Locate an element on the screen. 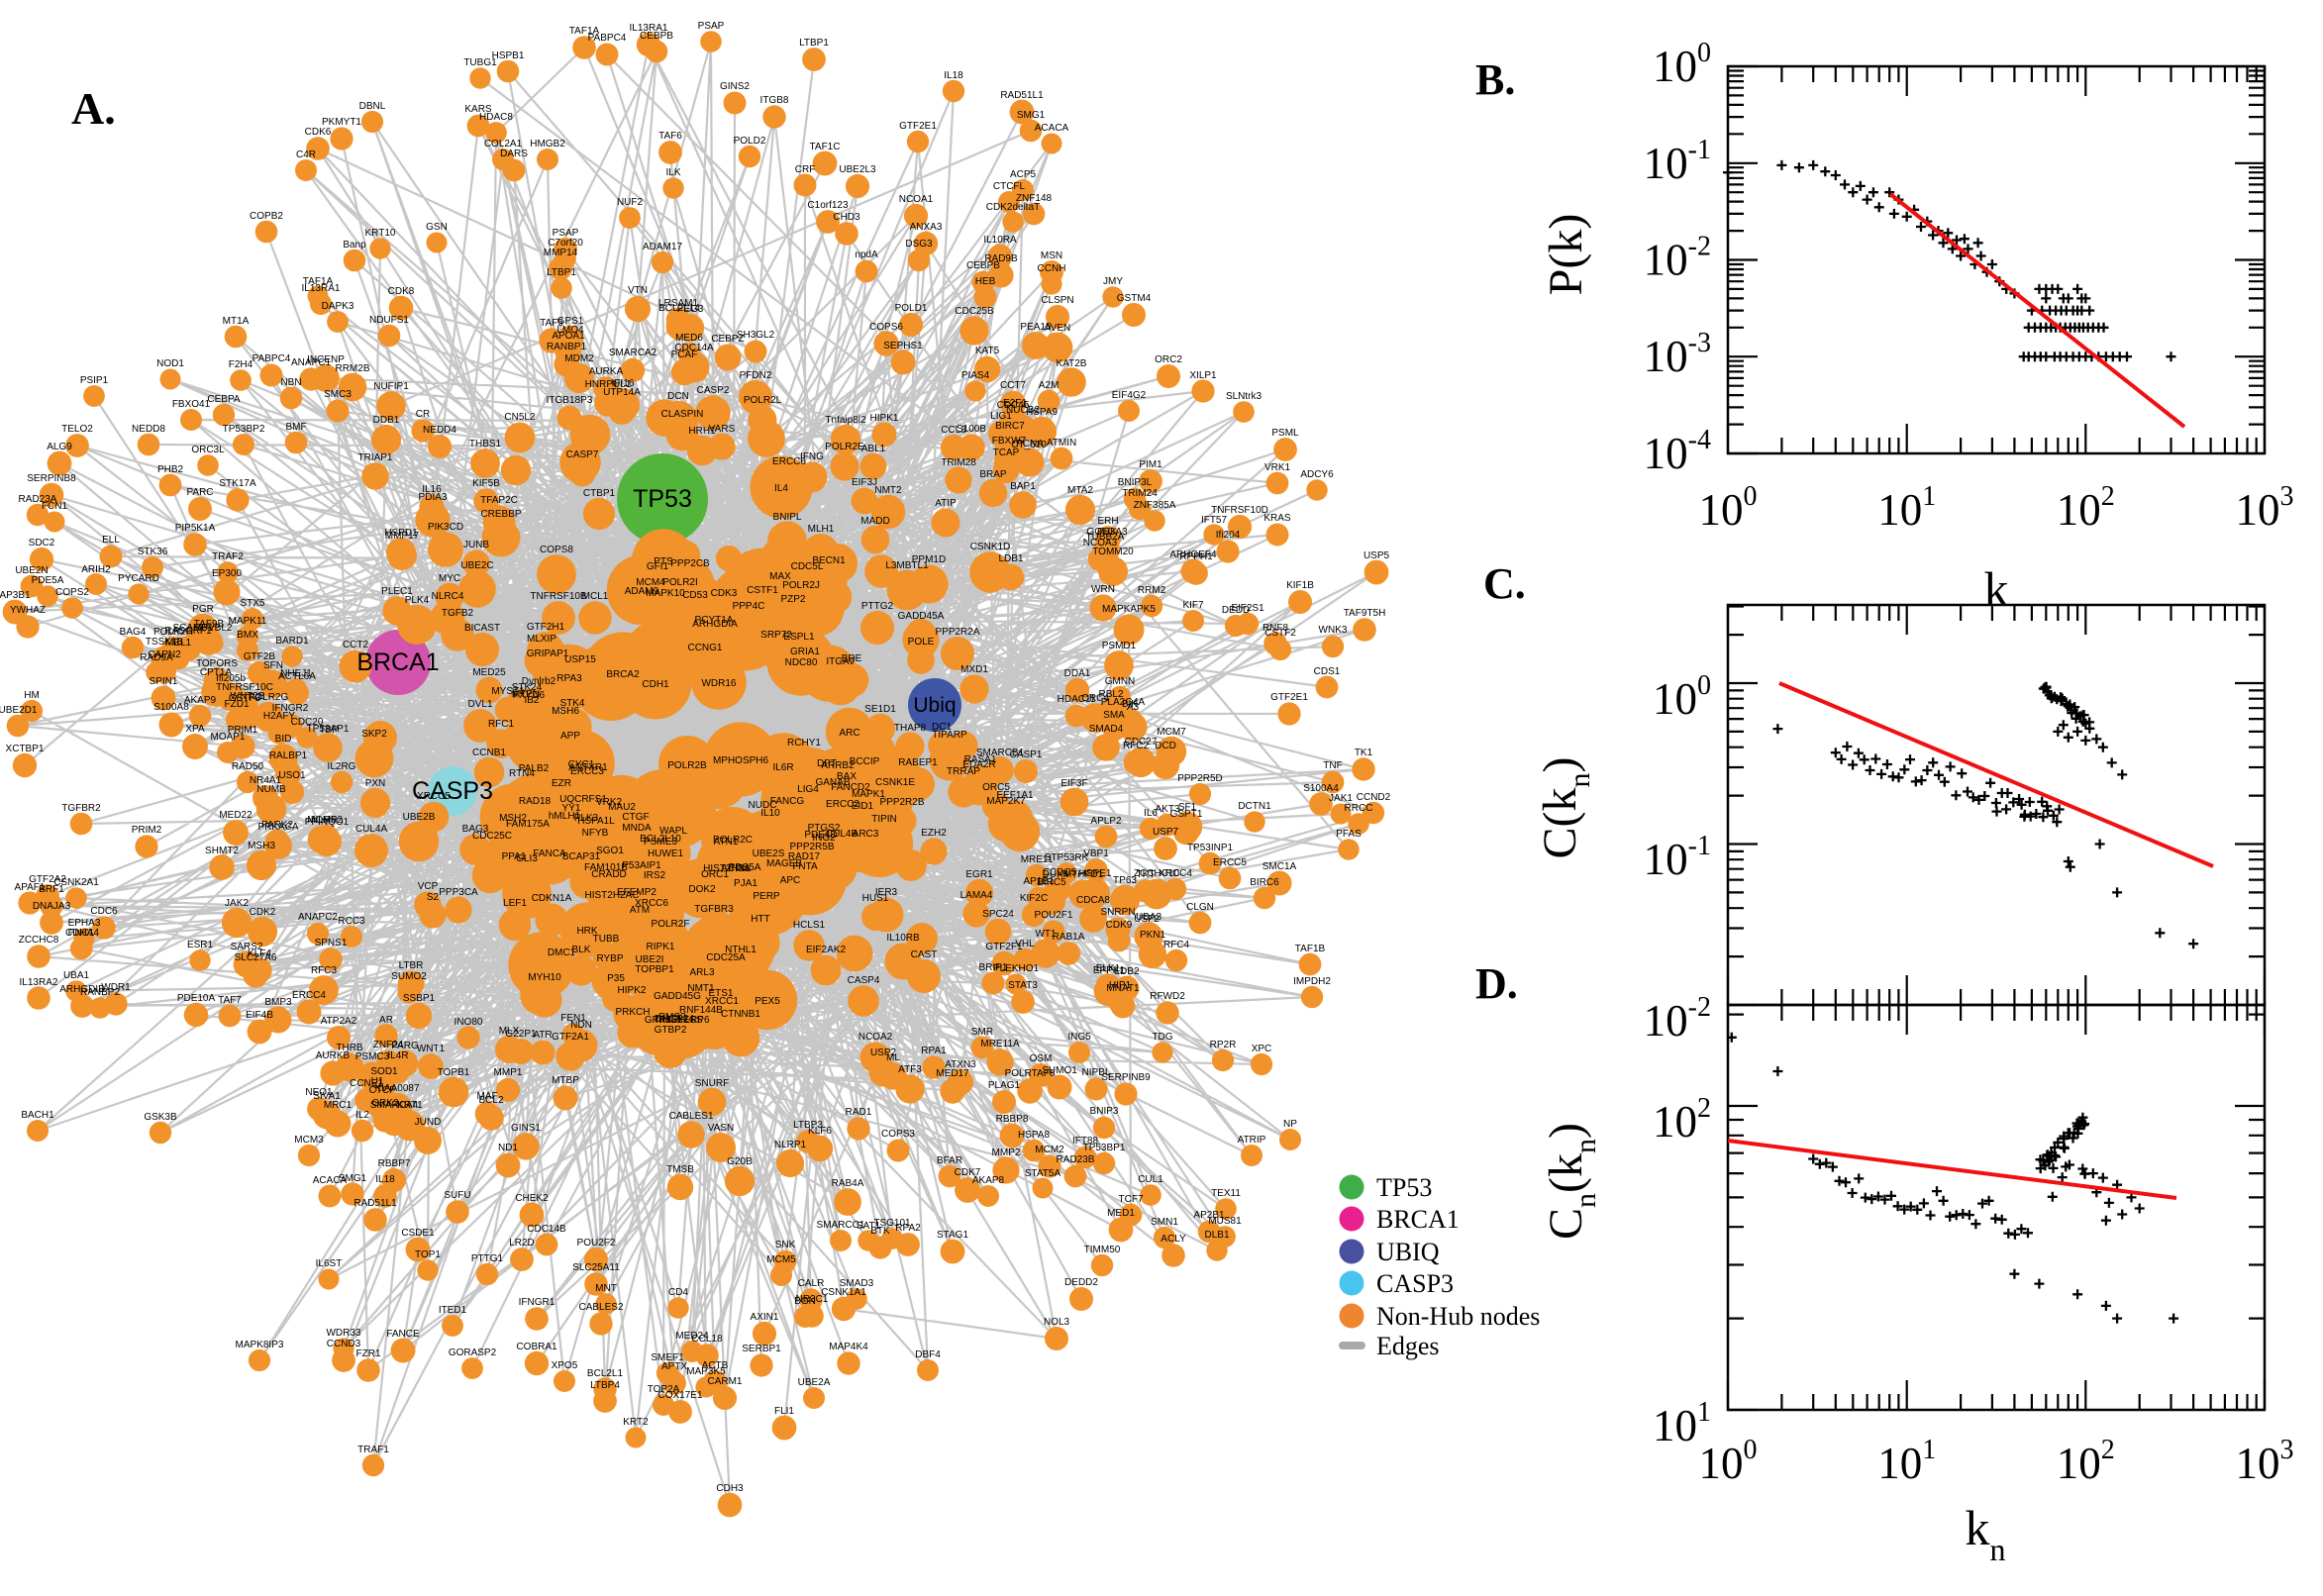  svg-text: TIMM50 is located at coordinates (1102, 1250).